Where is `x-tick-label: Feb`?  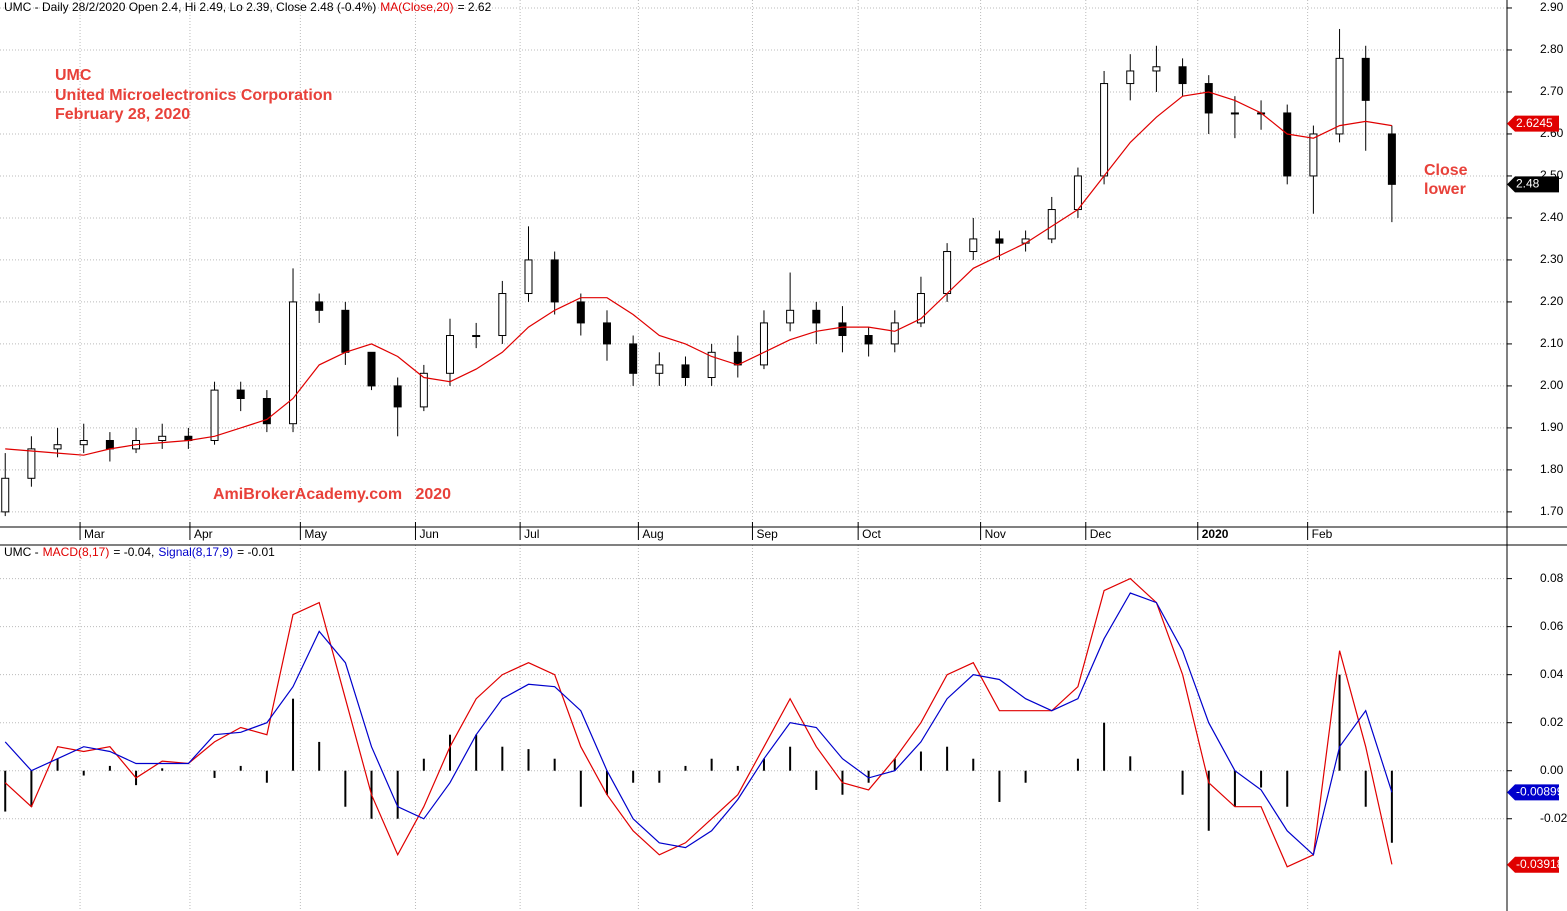 x-tick-label: Feb is located at coordinates (1322, 534).